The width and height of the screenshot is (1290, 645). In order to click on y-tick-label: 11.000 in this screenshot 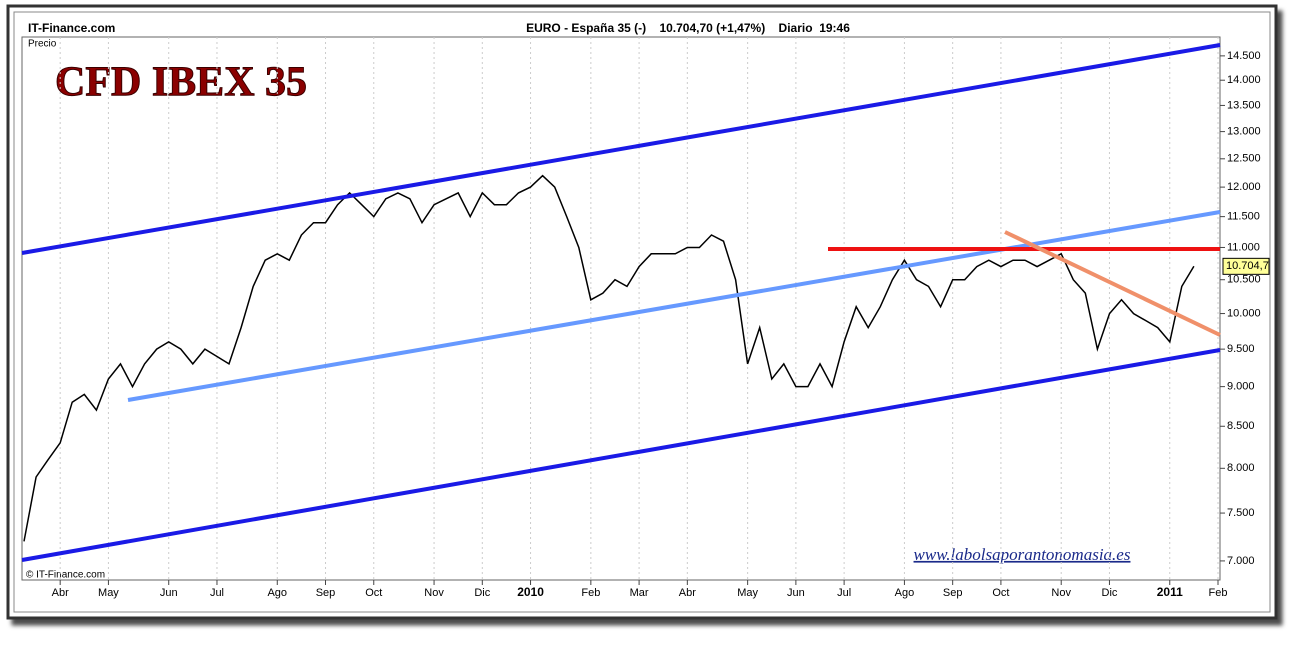, I will do `click(1243, 247)`.